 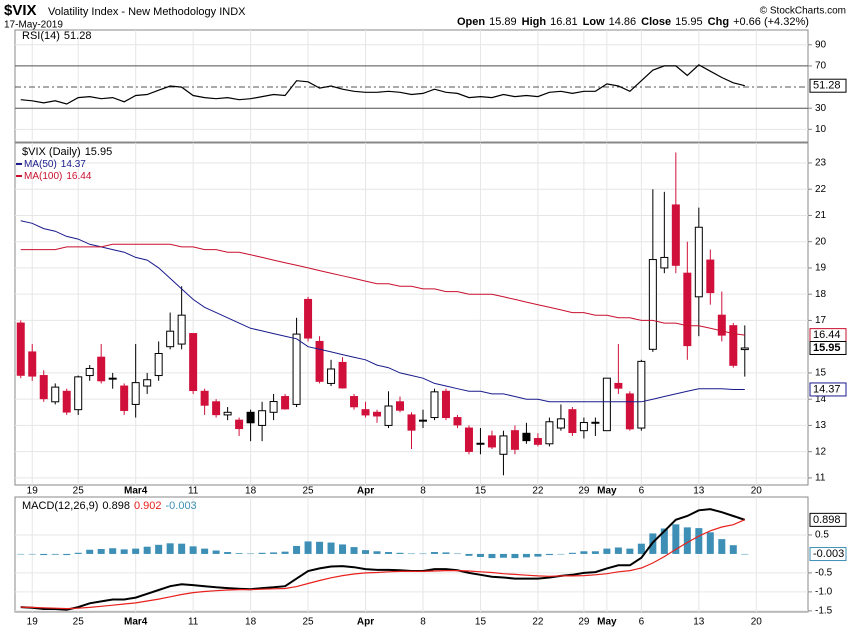 I want to click on legend-value: 51.28, so click(x=78, y=36).